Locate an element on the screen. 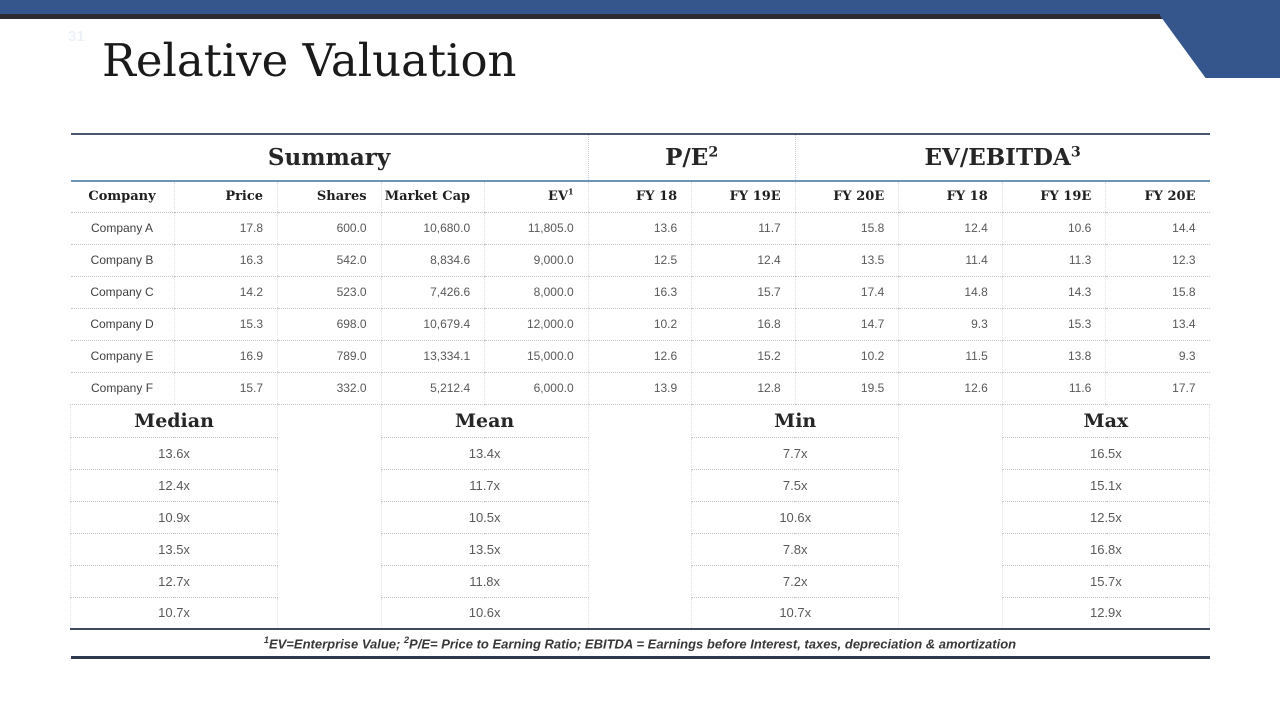 The width and height of the screenshot is (1280, 720). value-cell: 13.9 is located at coordinates (639, 388).